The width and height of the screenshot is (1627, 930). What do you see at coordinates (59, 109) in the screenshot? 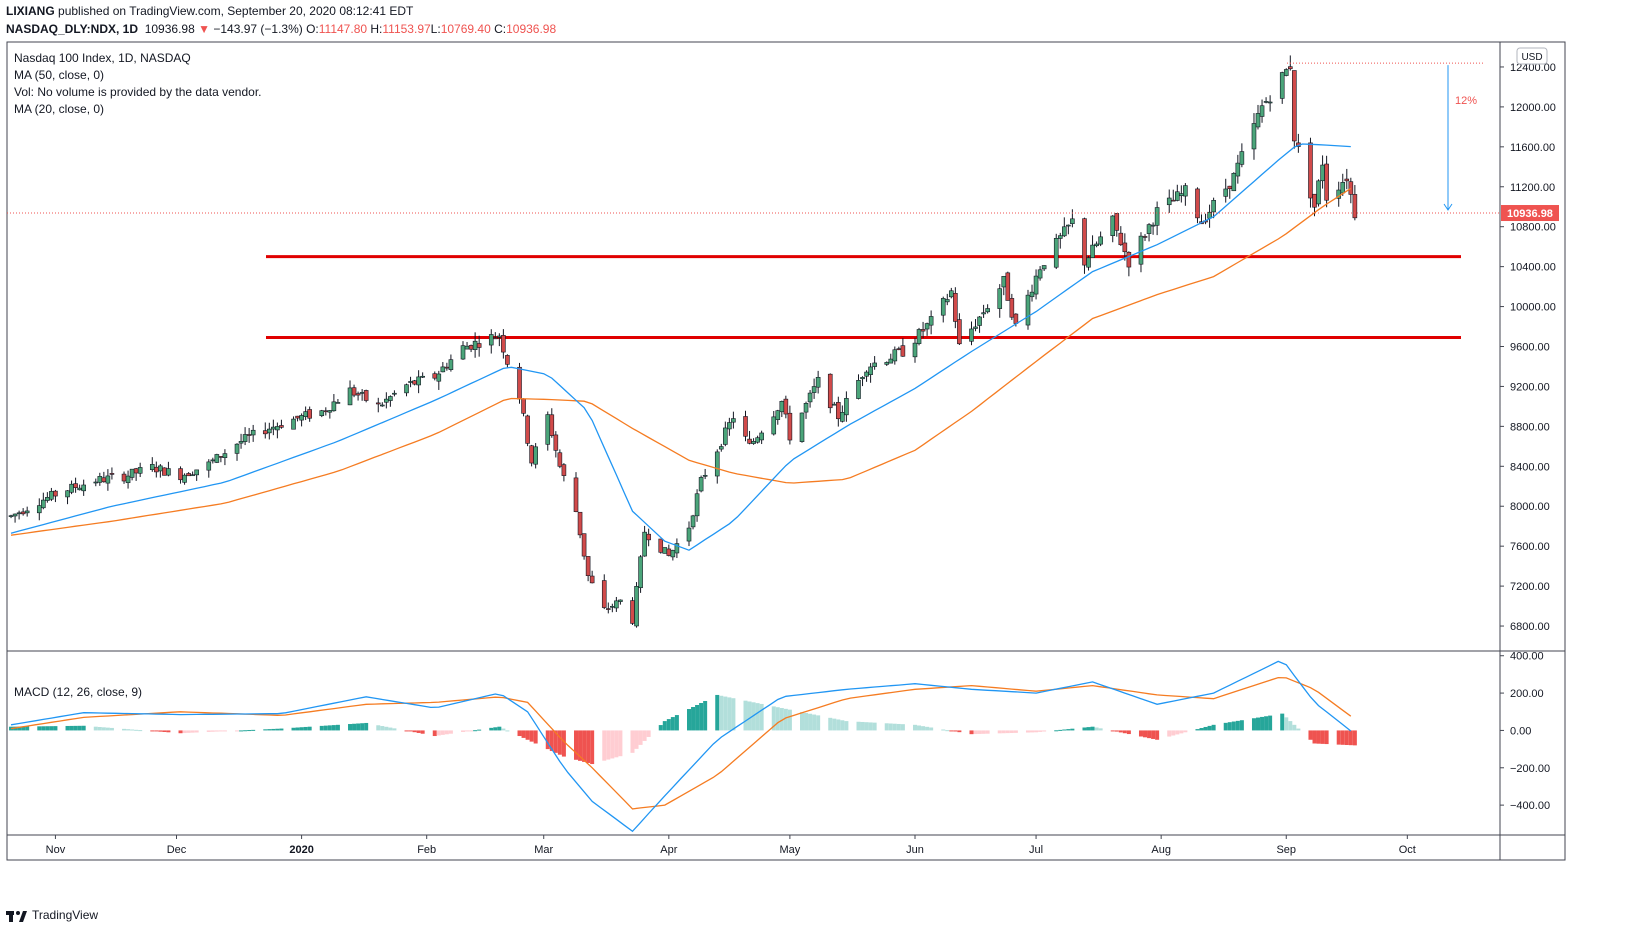
I see `legend-ma20: MA (20, close, 0)` at bounding box center [59, 109].